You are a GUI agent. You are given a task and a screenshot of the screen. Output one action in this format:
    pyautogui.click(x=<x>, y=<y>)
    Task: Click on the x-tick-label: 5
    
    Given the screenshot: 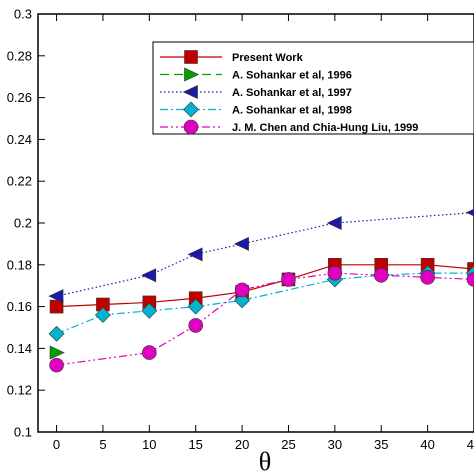 What is the action you would take?
    pyautogui.click(x=102, y=444)
    